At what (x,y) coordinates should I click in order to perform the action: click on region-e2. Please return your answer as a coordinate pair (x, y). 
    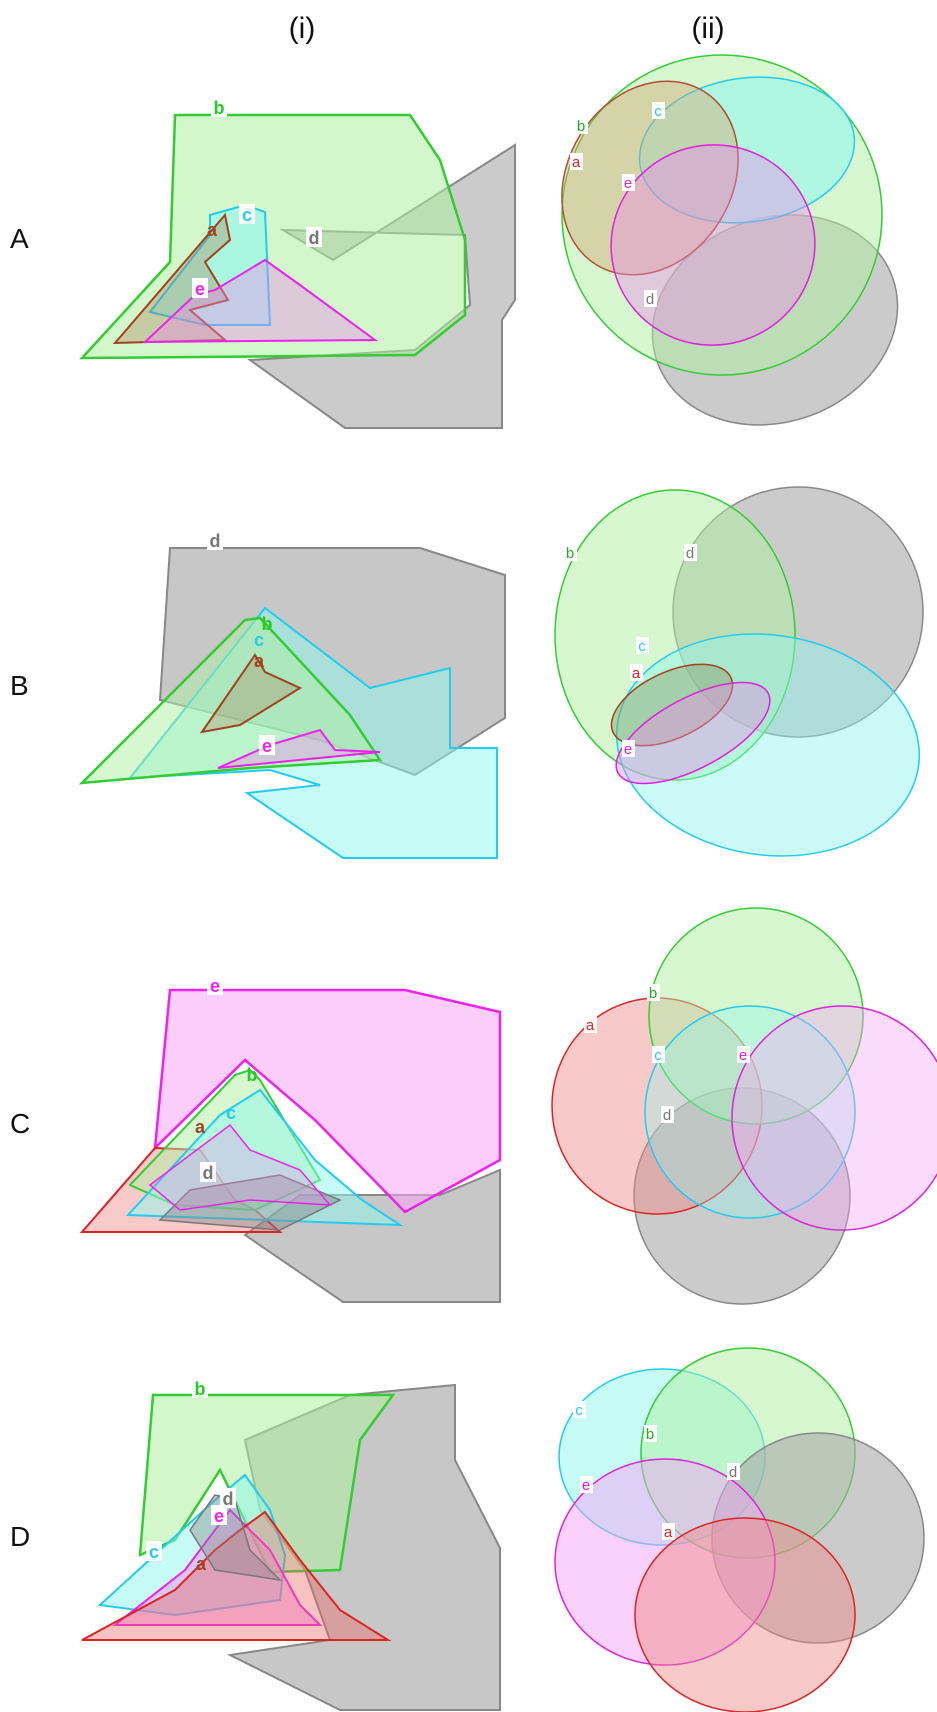
    Looking at the image, I should click on (240, 1167).